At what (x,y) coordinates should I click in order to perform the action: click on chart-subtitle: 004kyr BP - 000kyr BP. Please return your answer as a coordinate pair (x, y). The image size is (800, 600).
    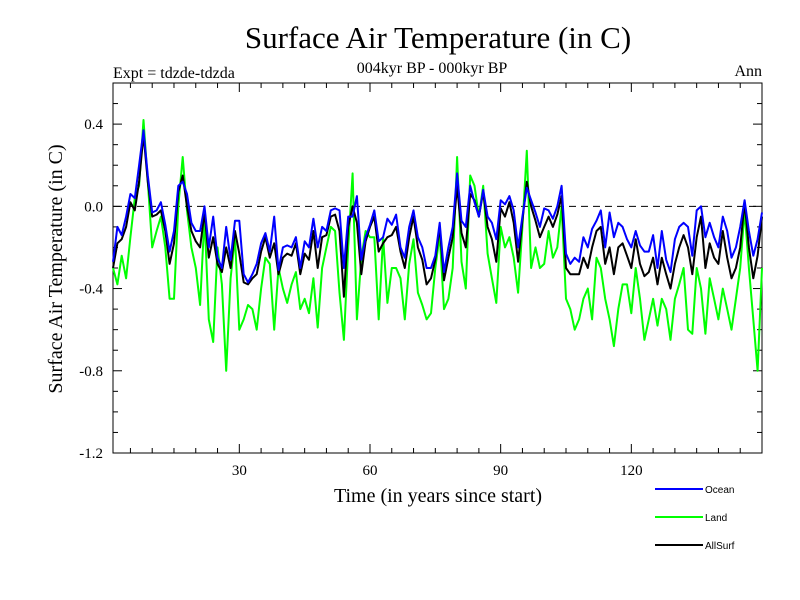
    Looking at the image, I should click on (432, 68).